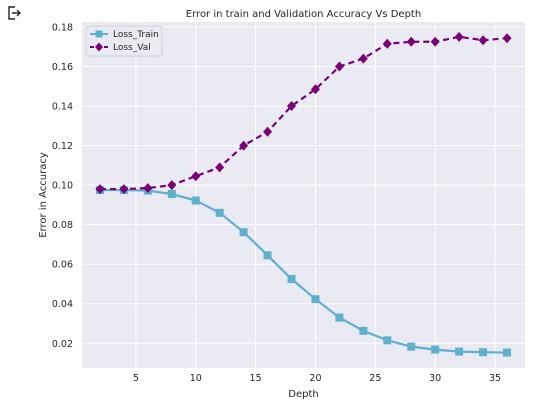  Describe the element at coordinates (62, 225) in the screenshot. I see `y-tick-label: 0.08` at that location.